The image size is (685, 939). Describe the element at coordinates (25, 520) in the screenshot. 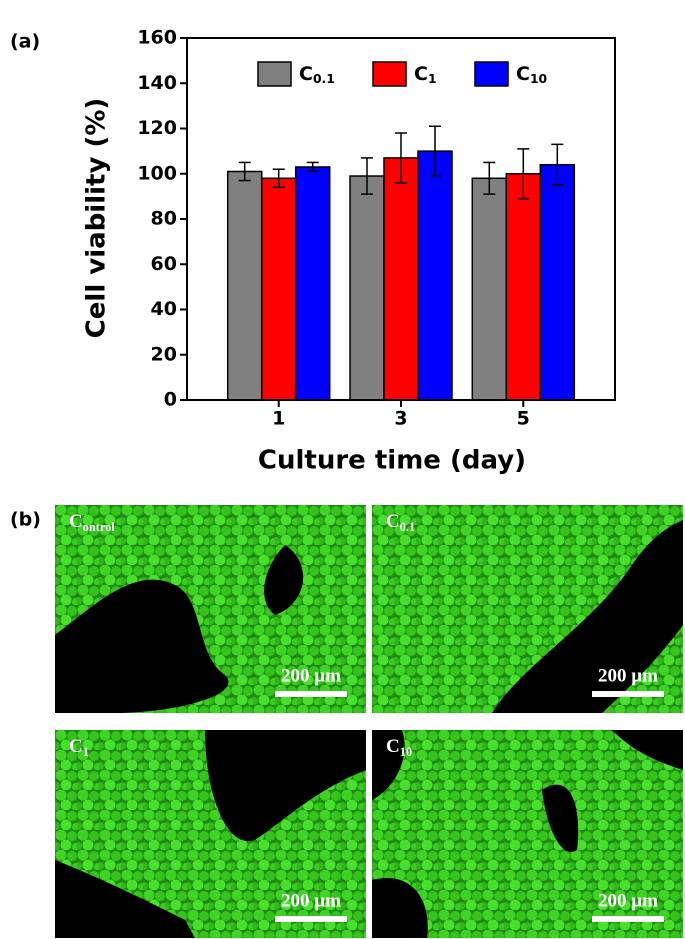

I see `panel-label: (b)` at that location.